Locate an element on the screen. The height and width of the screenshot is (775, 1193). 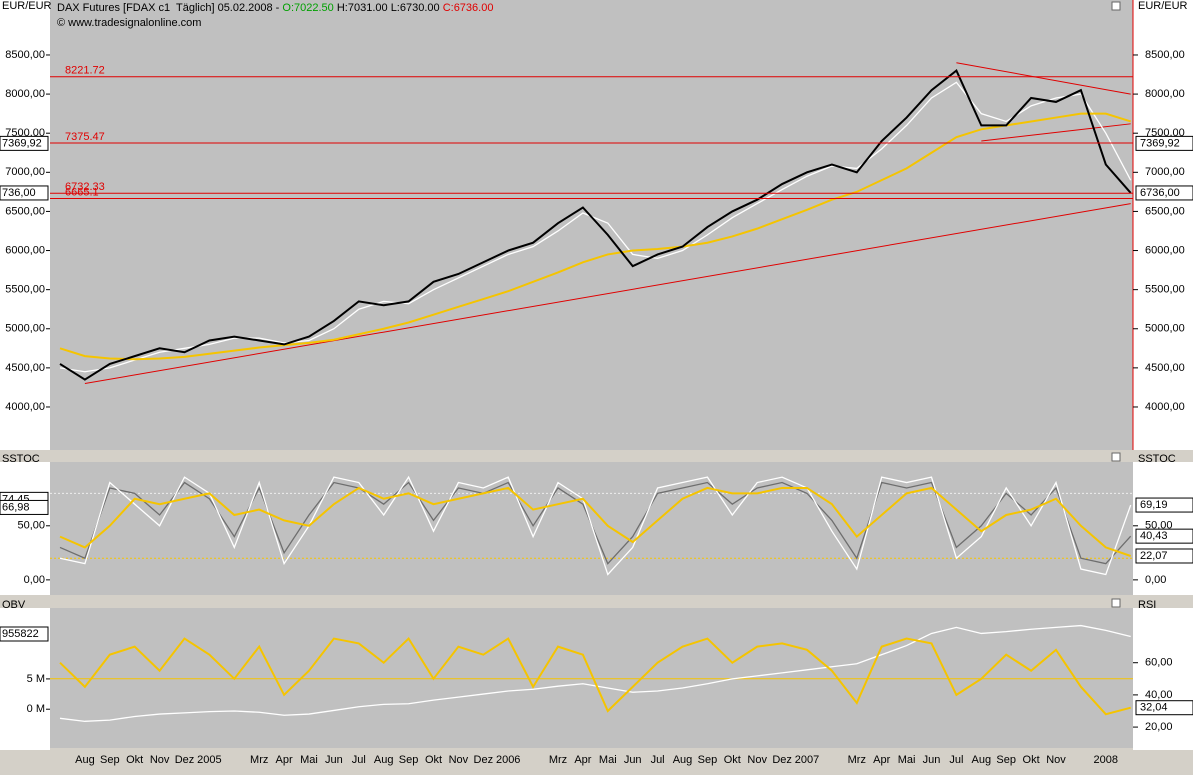
y-tick-label: 4500,00 is located at coordinates (25, 368).